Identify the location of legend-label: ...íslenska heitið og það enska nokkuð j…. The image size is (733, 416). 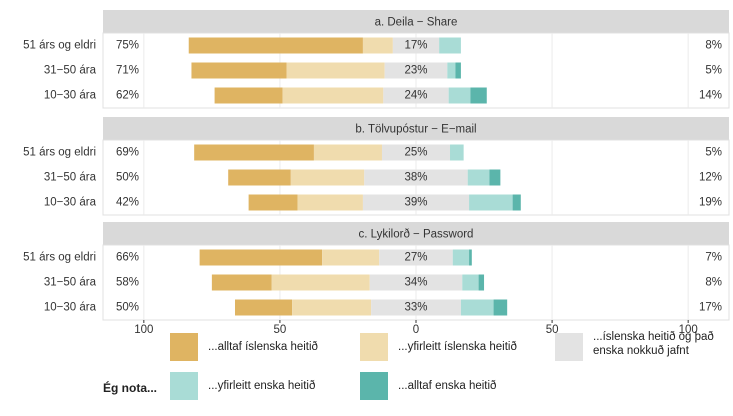
(653, 344).